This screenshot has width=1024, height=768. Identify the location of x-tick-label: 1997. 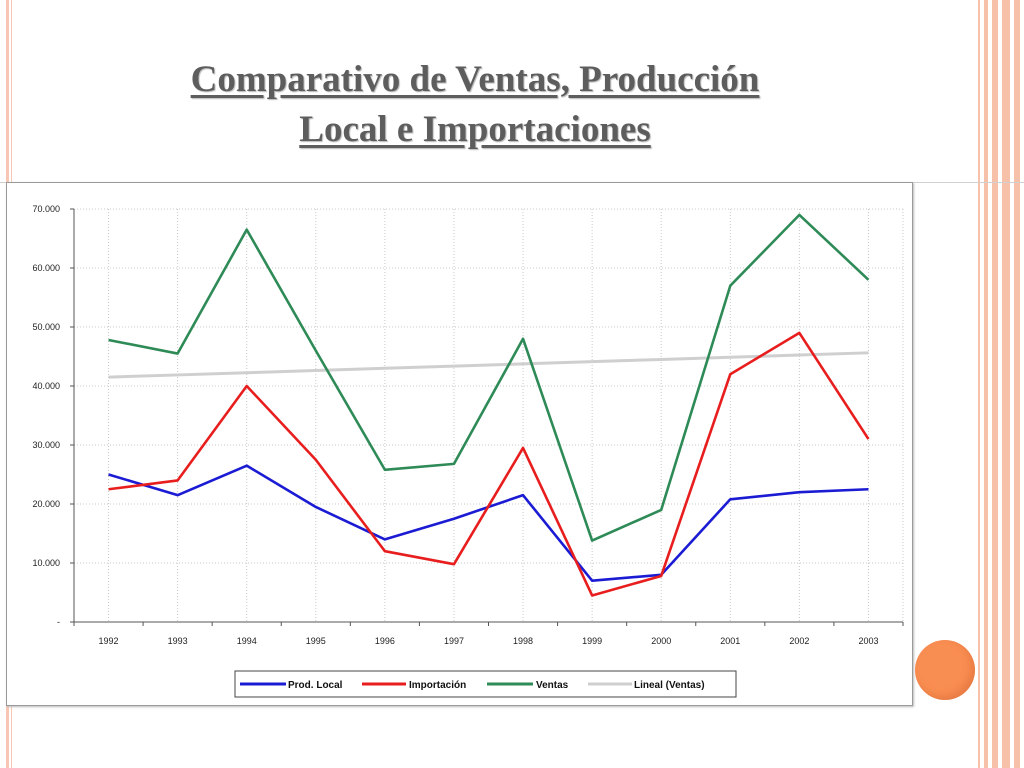
(454, 641).